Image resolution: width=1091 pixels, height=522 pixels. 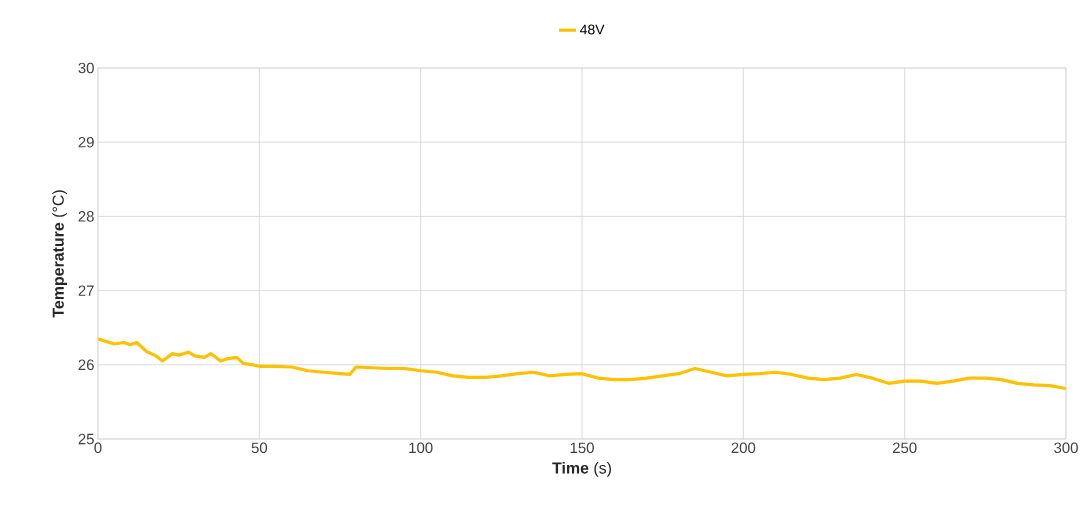 I want to click on x-tick-label: 200, so click(x=743, y=448).